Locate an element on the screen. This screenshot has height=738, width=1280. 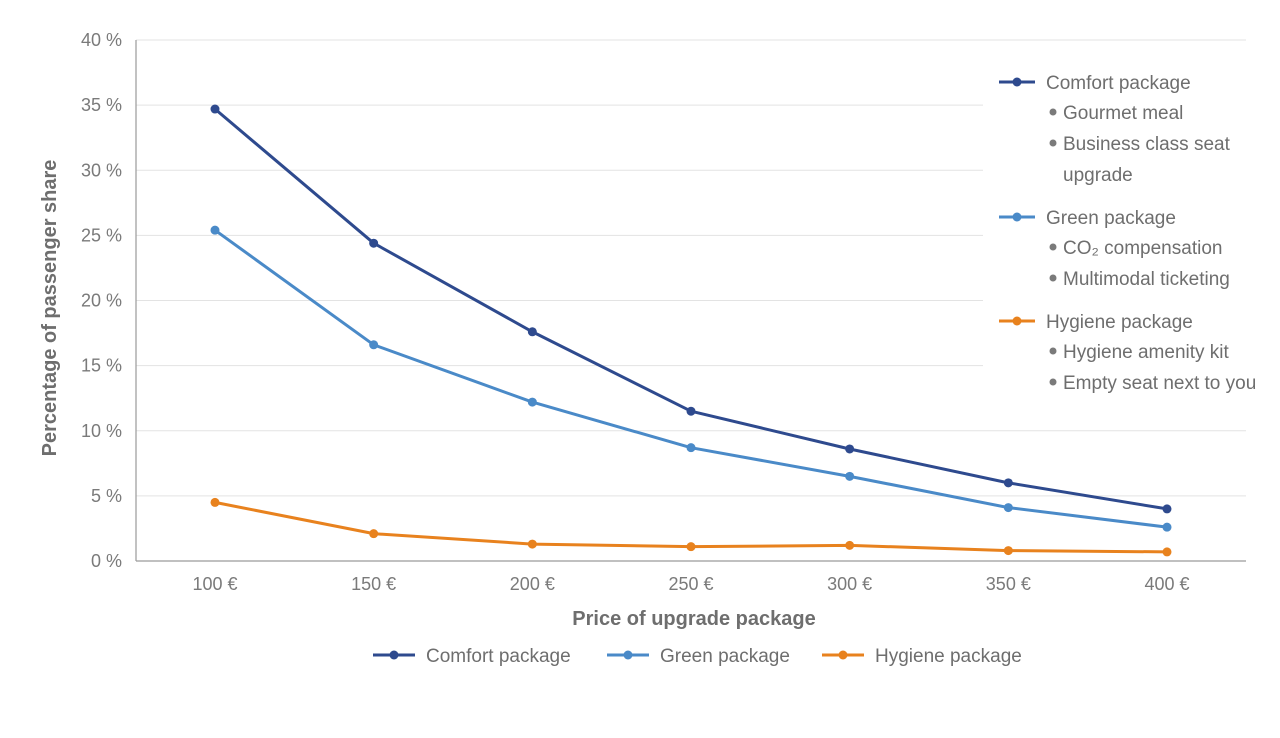
annotation-background is located at coordinates (1117, 234).